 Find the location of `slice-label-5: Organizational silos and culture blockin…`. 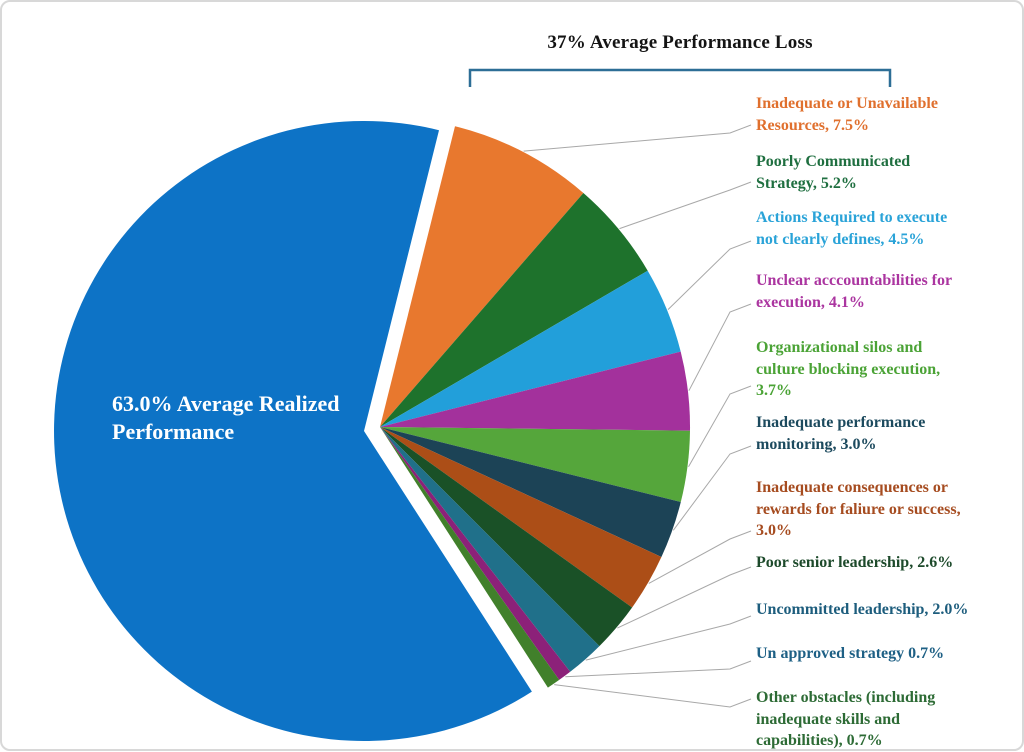

slice-label-5: Organizational silos and culture blockin… is located at coordinates (848, 369).